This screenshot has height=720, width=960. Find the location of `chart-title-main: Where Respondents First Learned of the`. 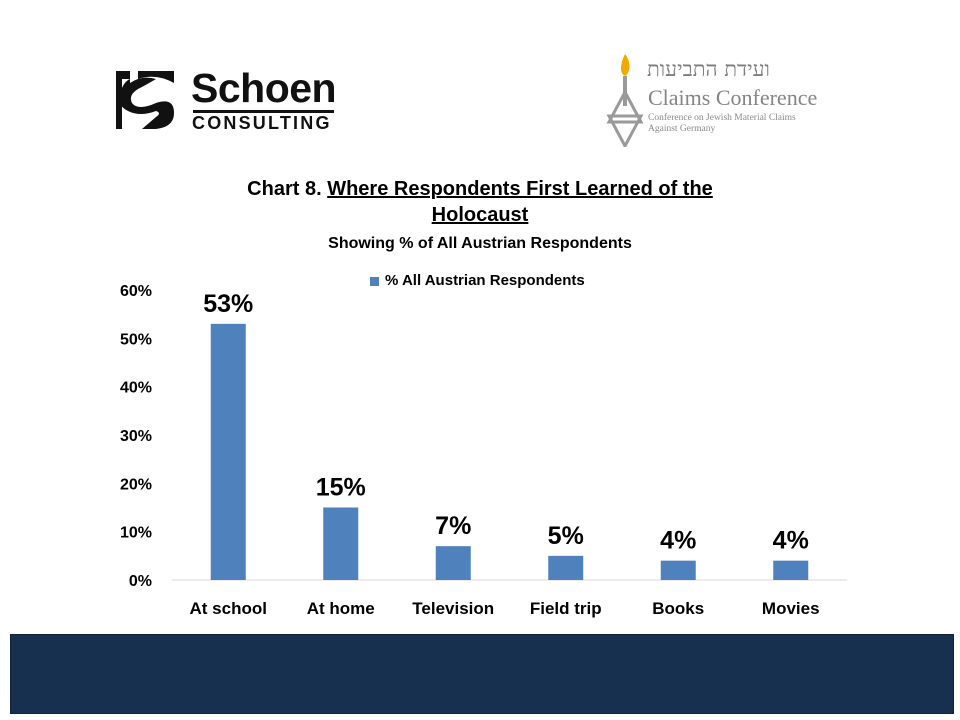

chart-title-main: Where Respondents First Learned of the is located at coordinates (520, 189).